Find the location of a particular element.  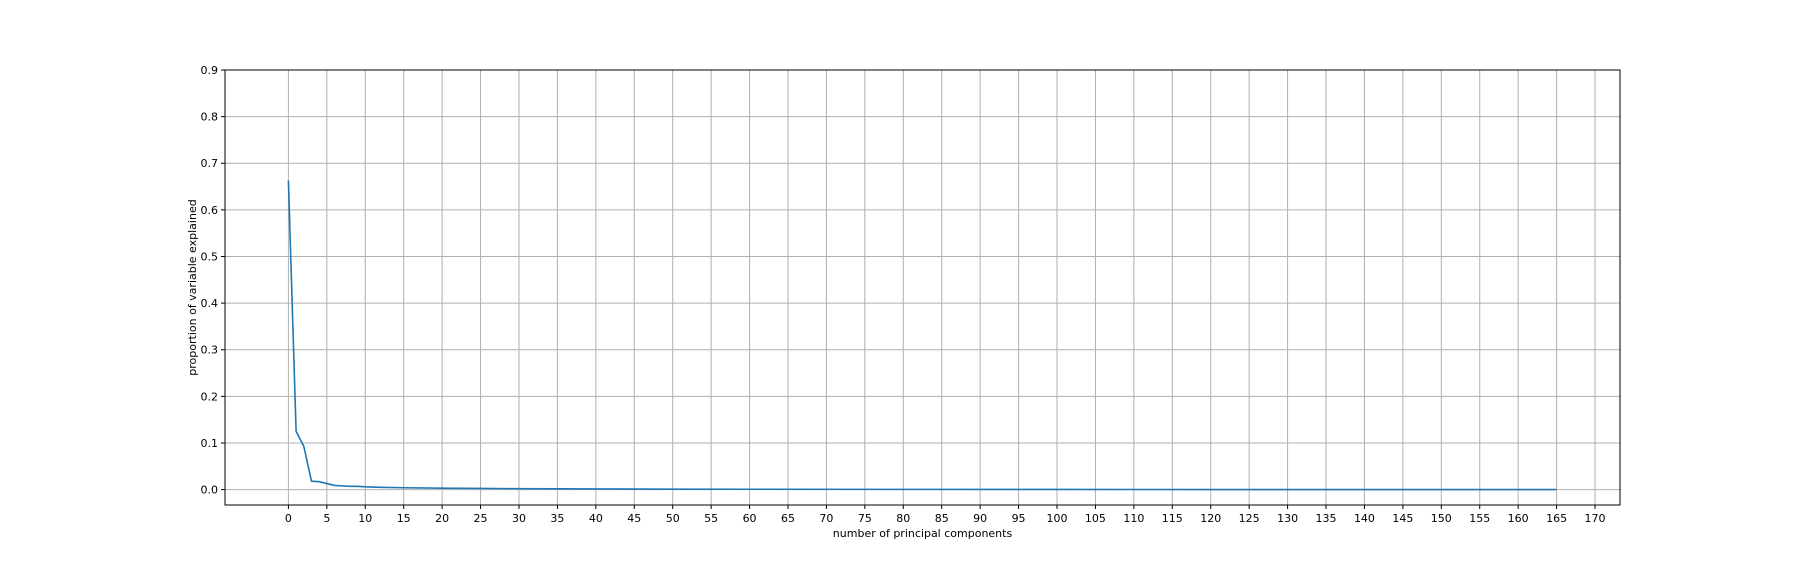

x-tick-label: 90 is located at coordinates (980, 518).